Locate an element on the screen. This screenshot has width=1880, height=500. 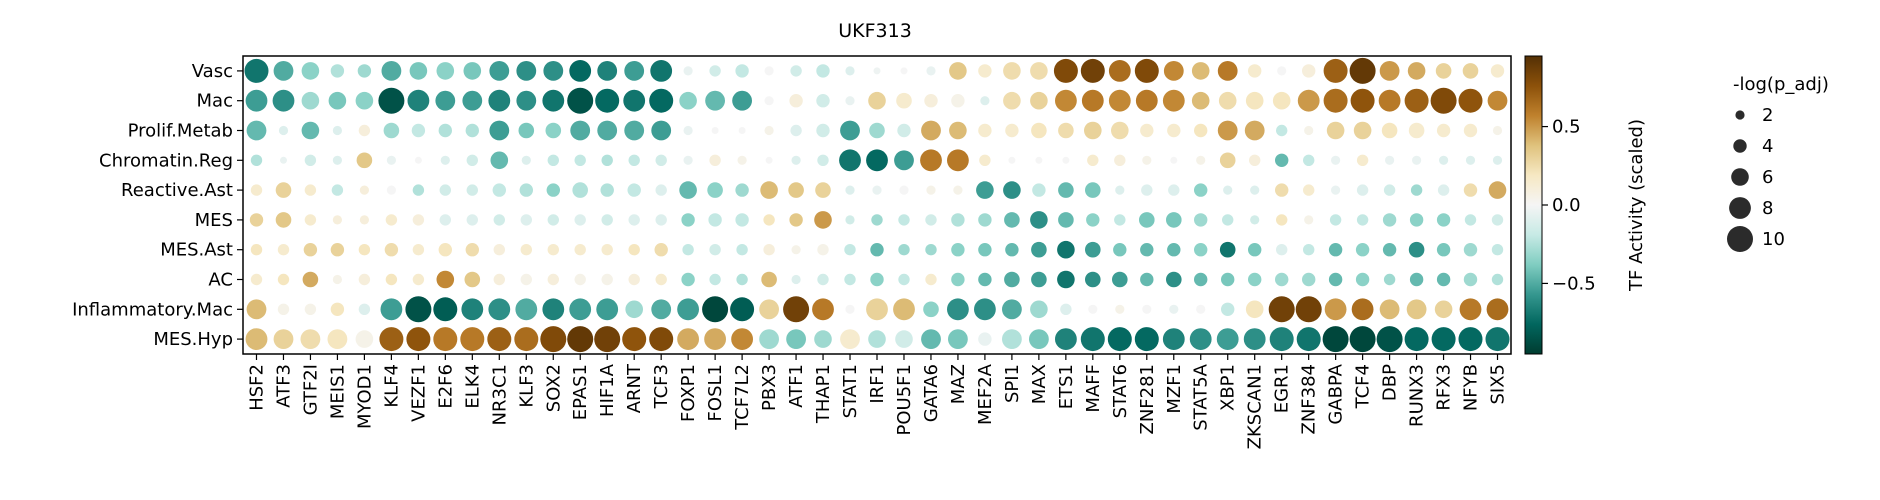
column-label: MAX is located at coordinates (1039, 384).